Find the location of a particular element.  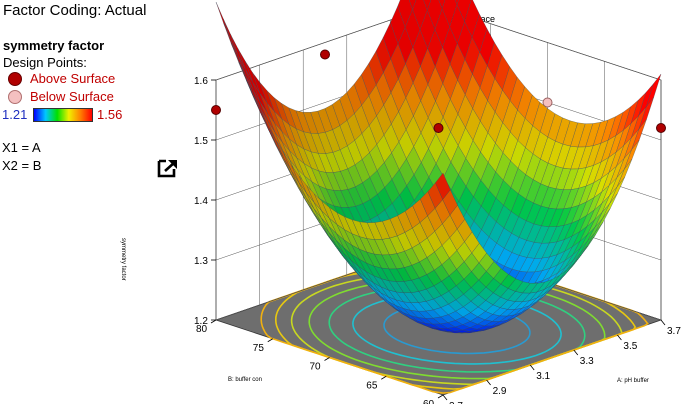

design-point-below is located at coordinates (547, 102).